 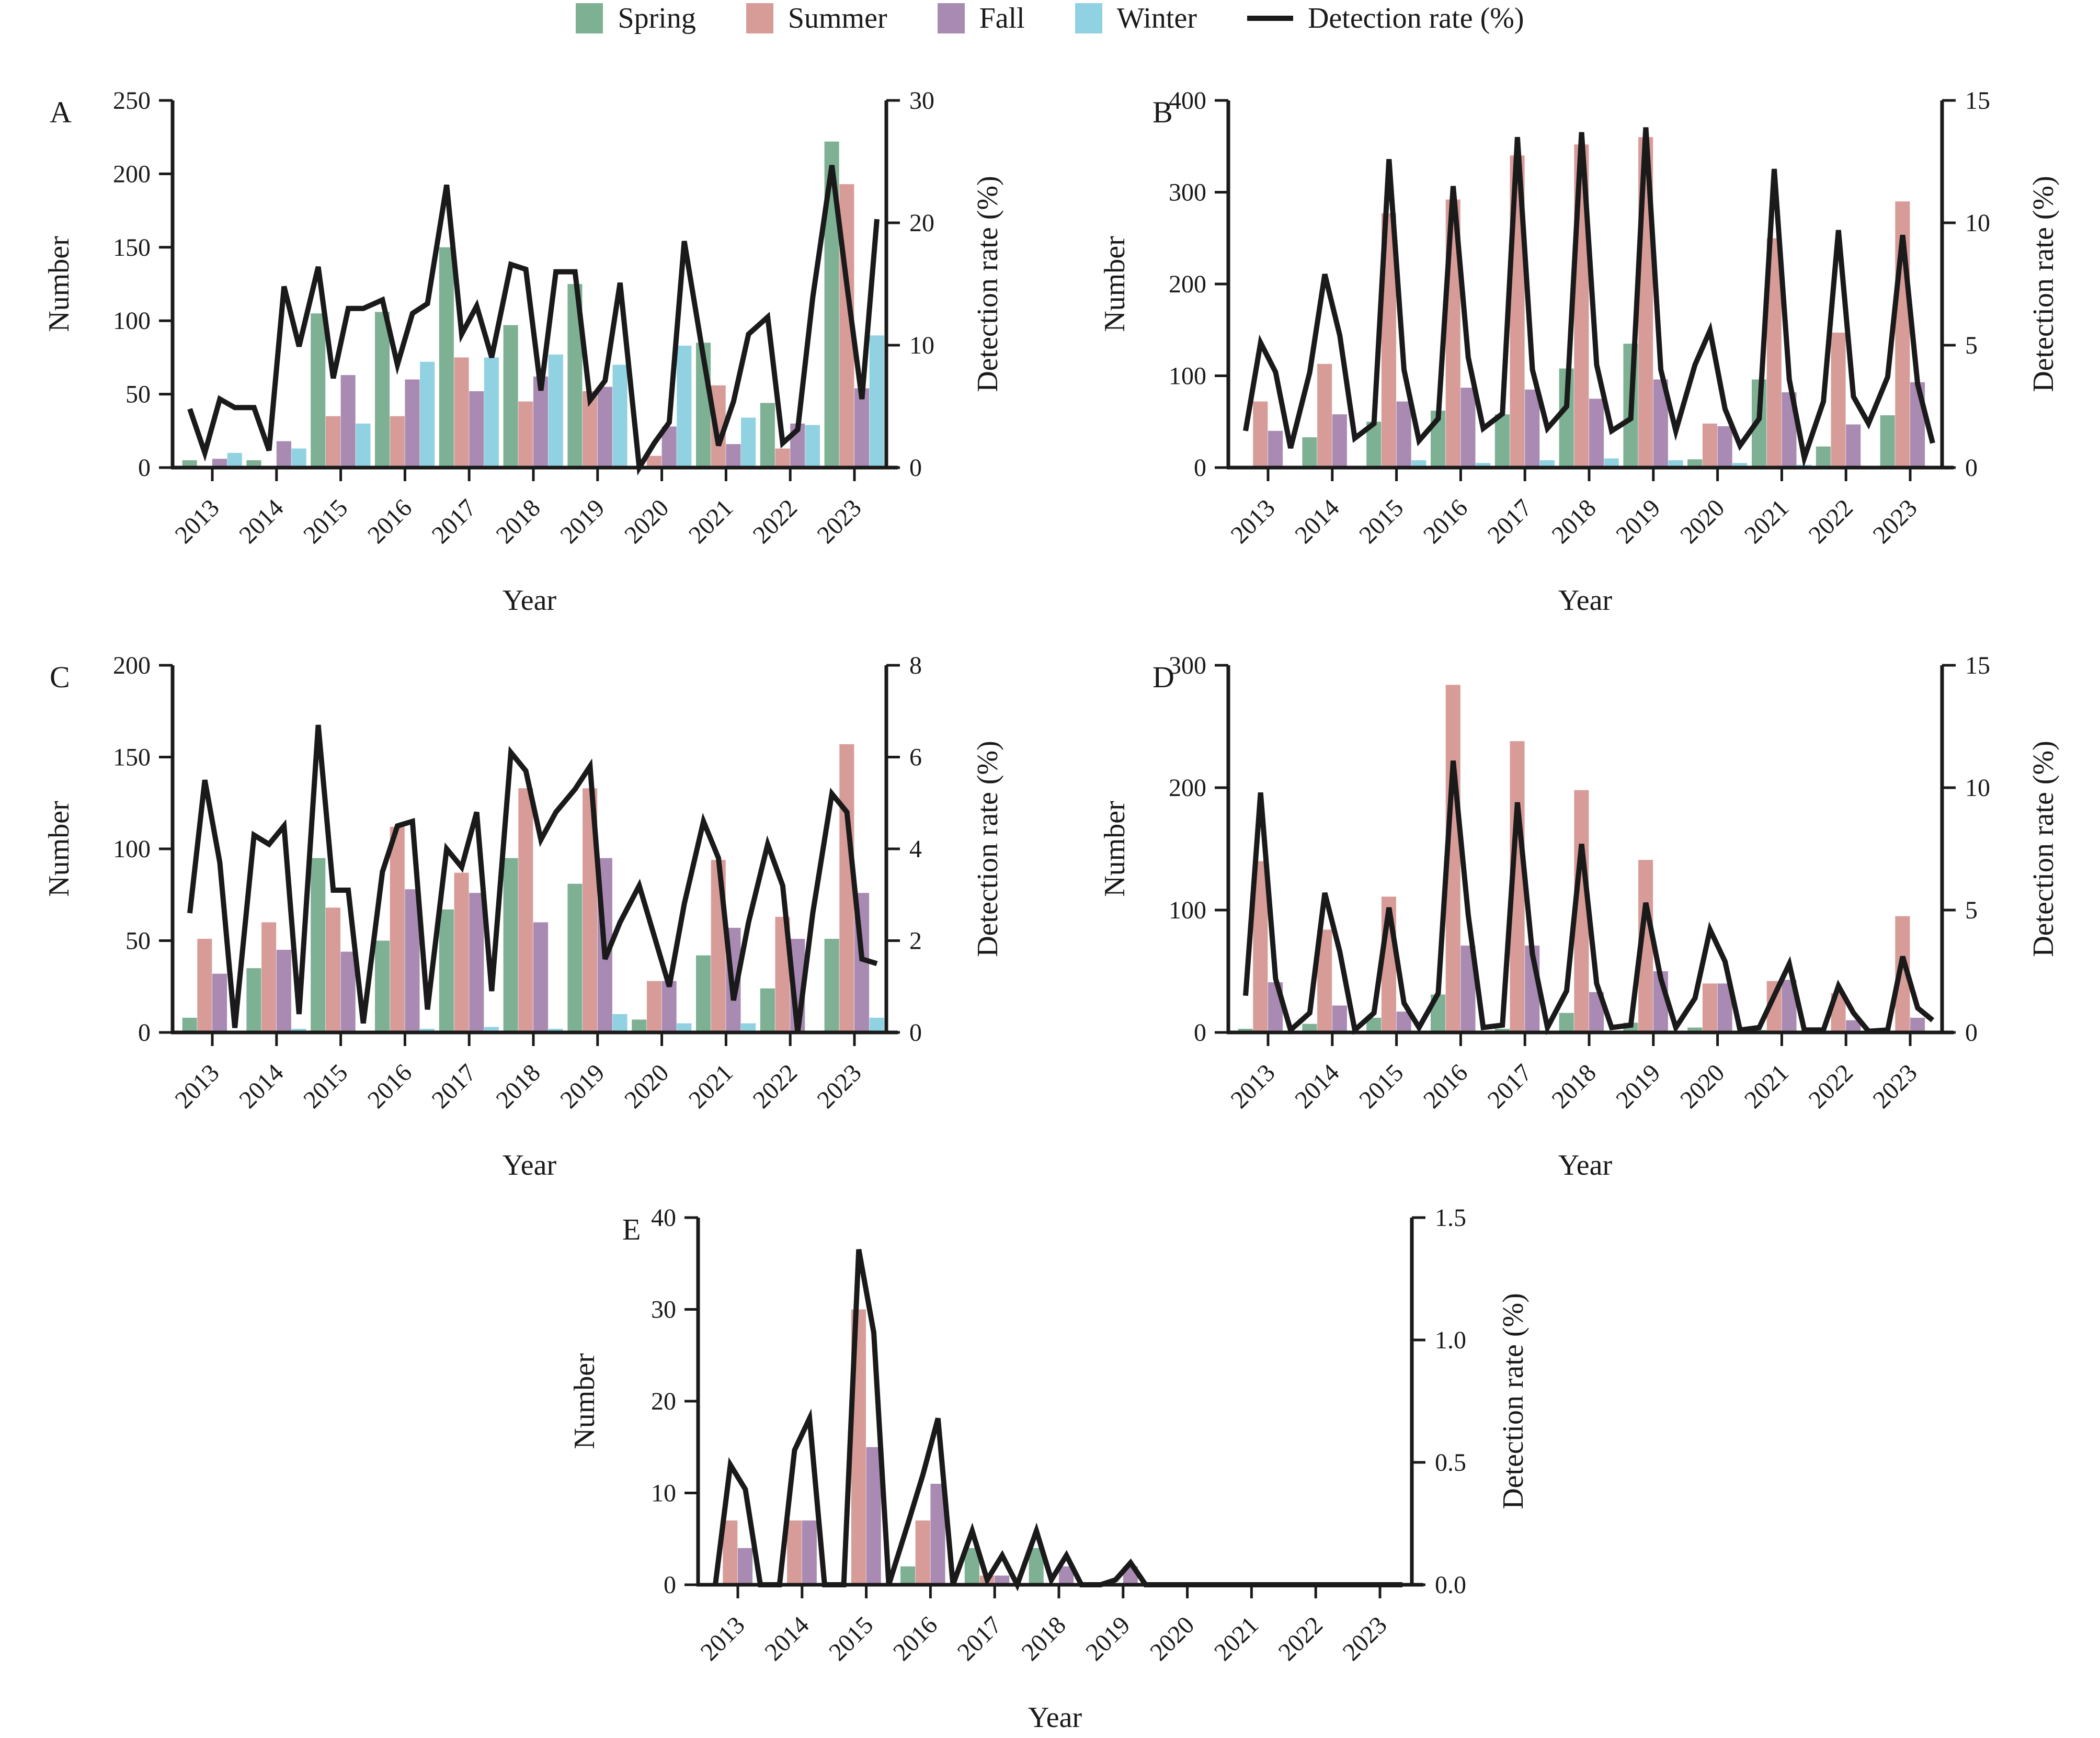 I want to click on legend-label-spring: Spring, so click(x=657, y=18).